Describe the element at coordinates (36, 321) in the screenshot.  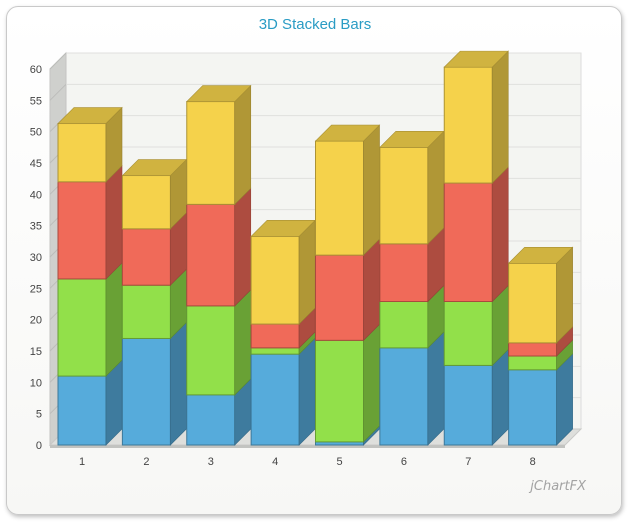
I see `y-tick-label: 20` at that location.